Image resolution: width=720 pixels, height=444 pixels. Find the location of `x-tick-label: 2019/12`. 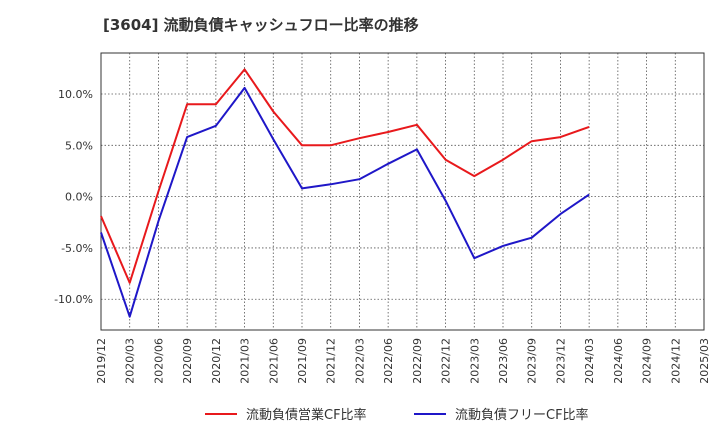

x-tick-label: 2019/12 is located at coordinates (101, 361).